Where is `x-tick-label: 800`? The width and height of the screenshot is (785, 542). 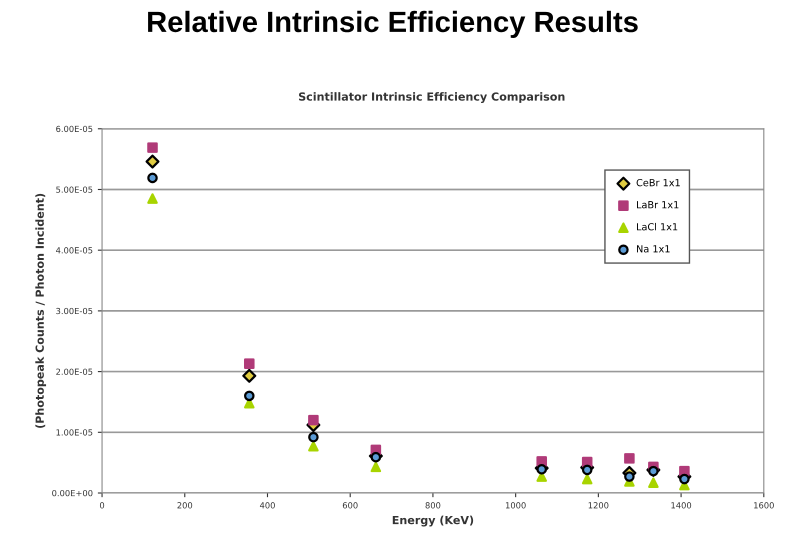
x-tick-label: 800 is located at coordinates (433, 505).